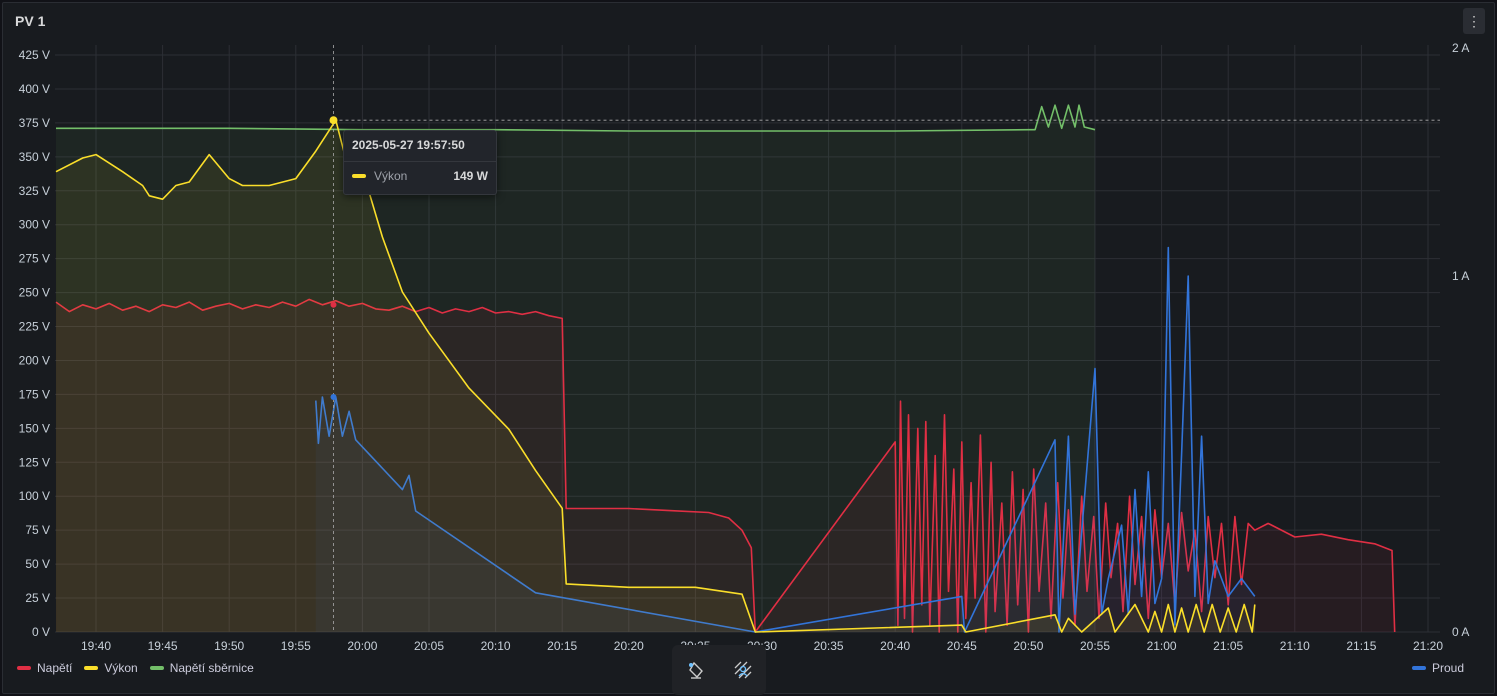 This screenshot has height=696, width=1497. What do you see at coordinates (163, 646) in the screenshot?
I see `x-tick-label: 19:45` at bounding box center [163, 646].